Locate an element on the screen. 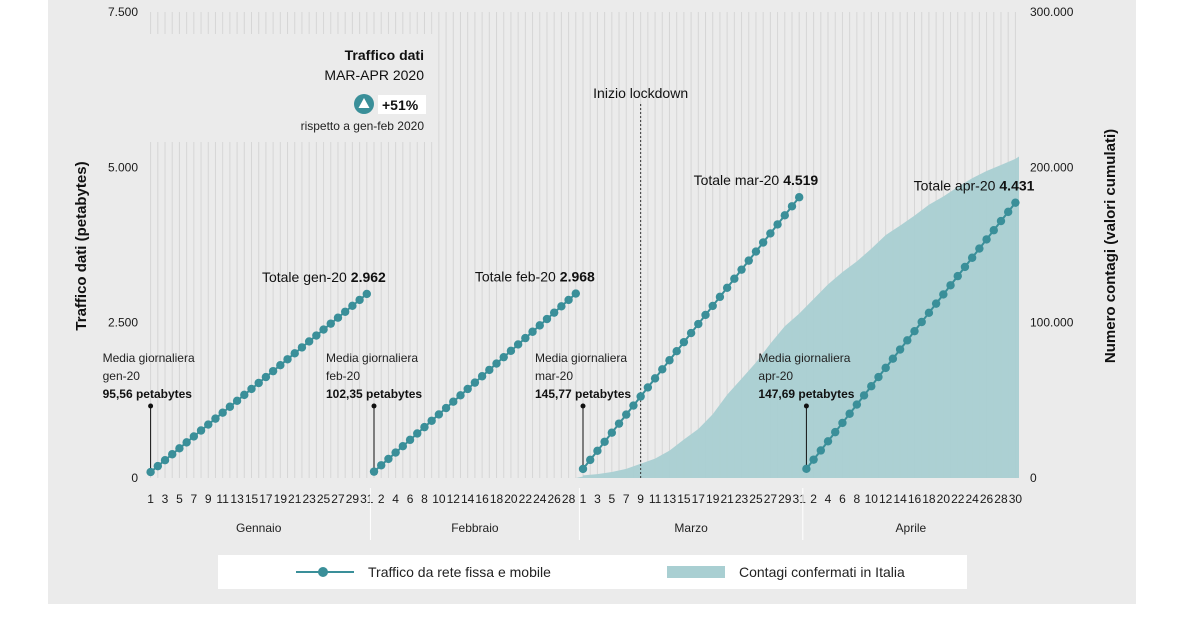  x-tick: 1 is located at coordinates (150, 499).